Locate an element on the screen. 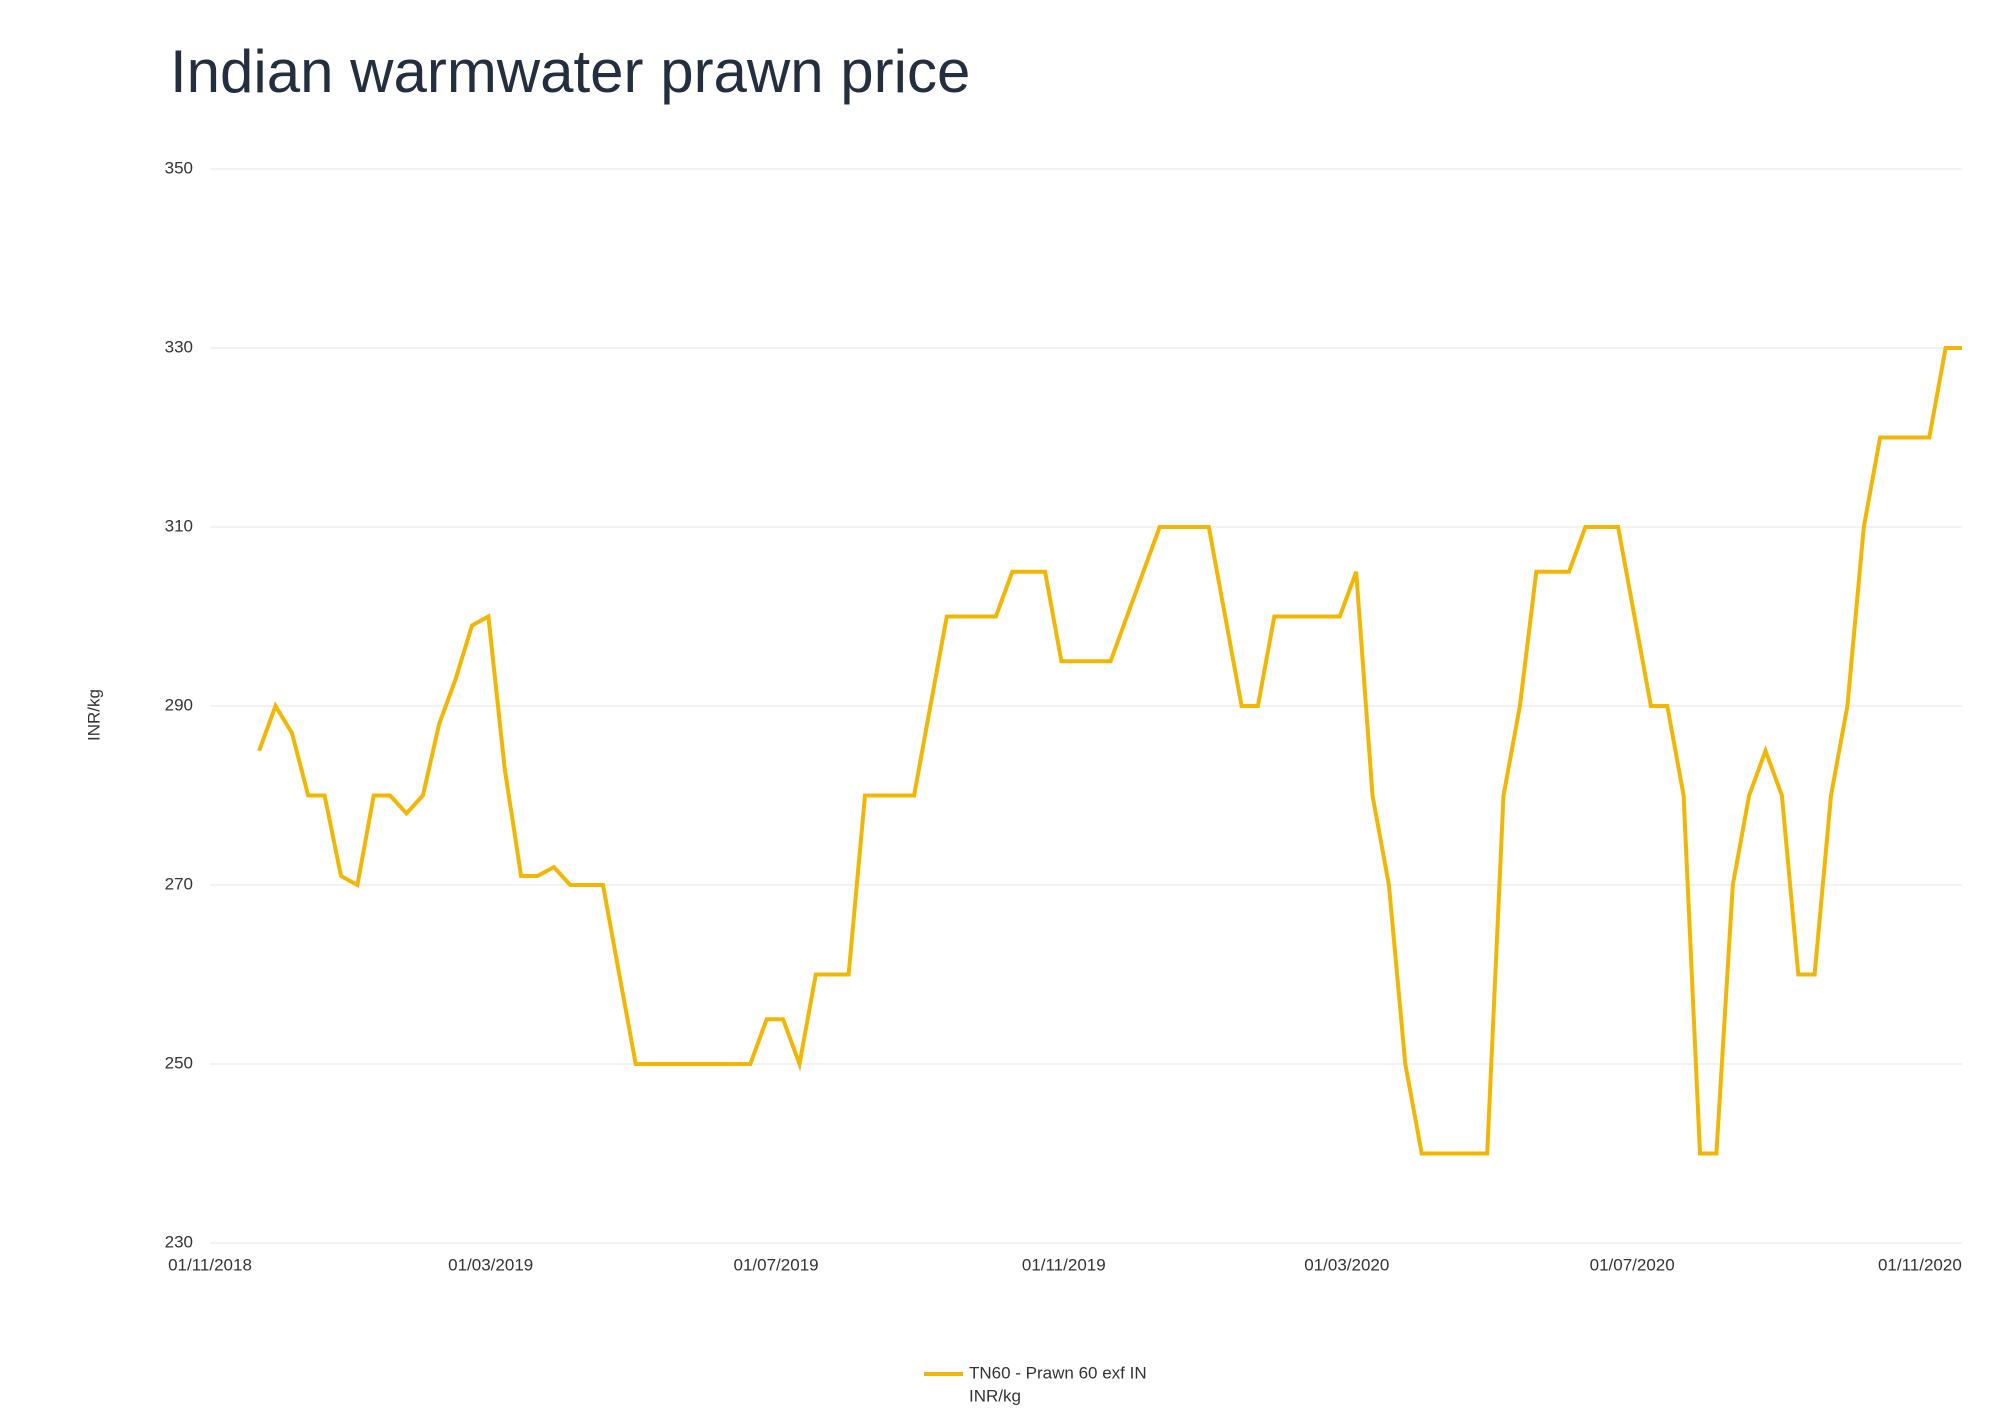  x-tick-label: 01/03/2020 is located at coordinates (1346, 1264).